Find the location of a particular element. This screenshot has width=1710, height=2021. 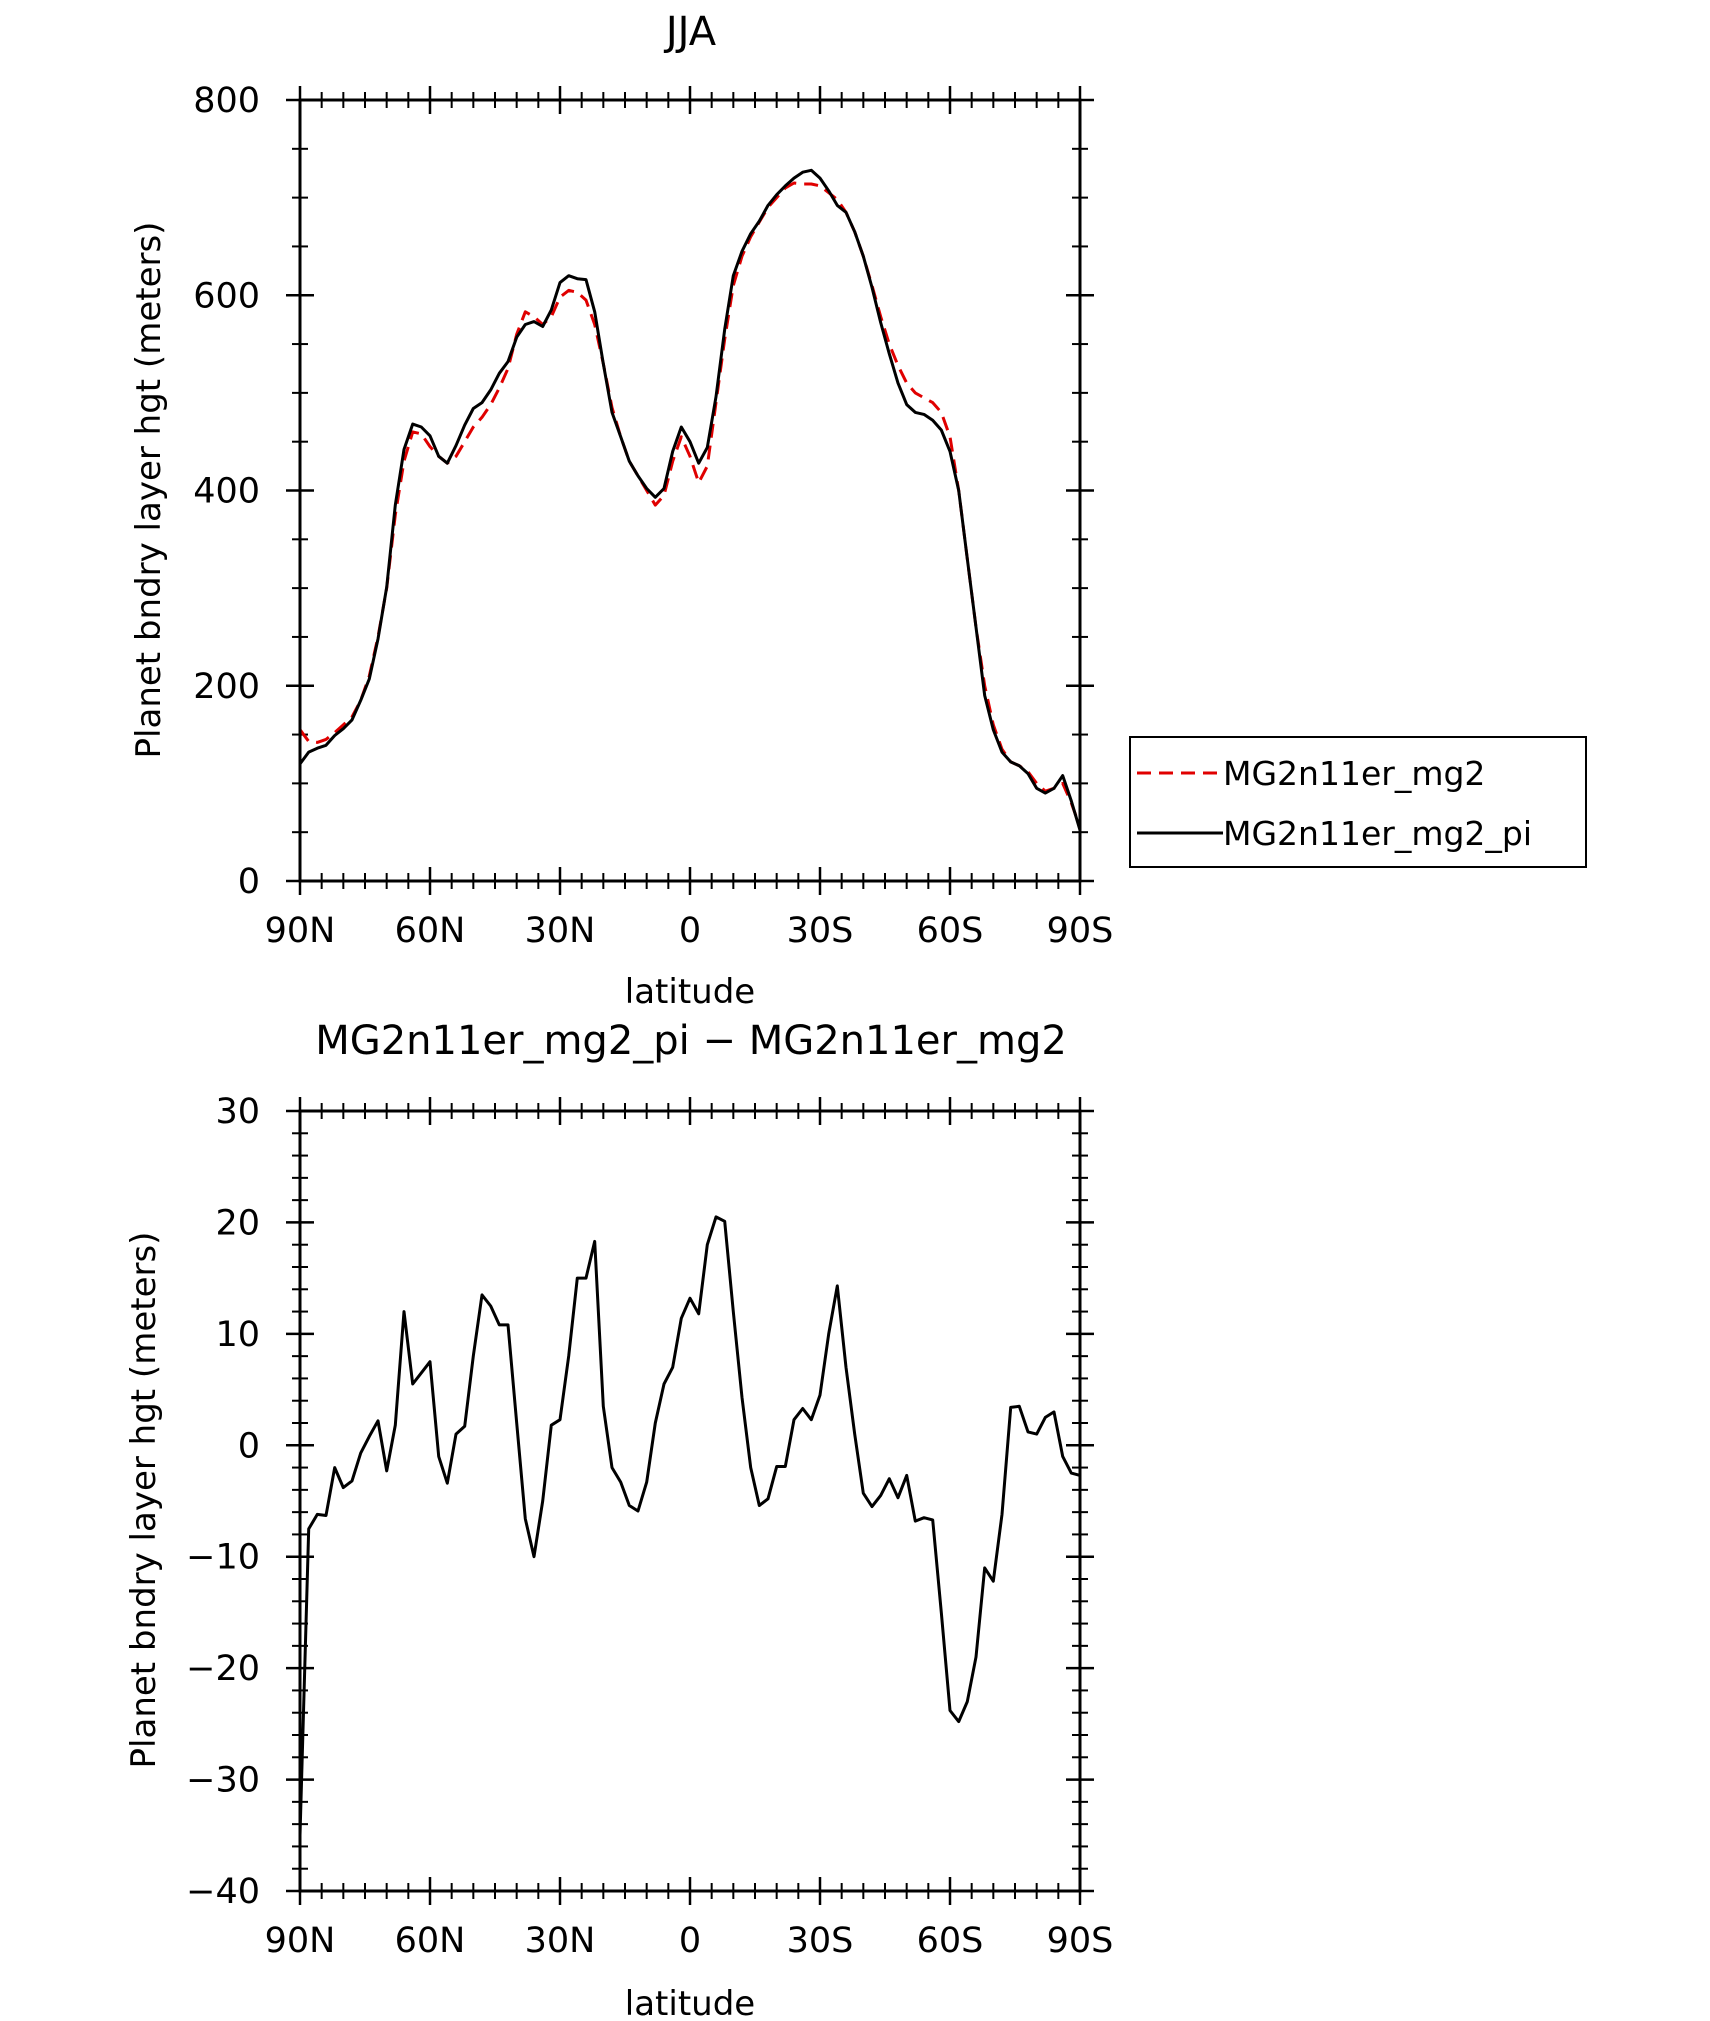

upper-chart-title: JJA is located at coordinates (690, 32).